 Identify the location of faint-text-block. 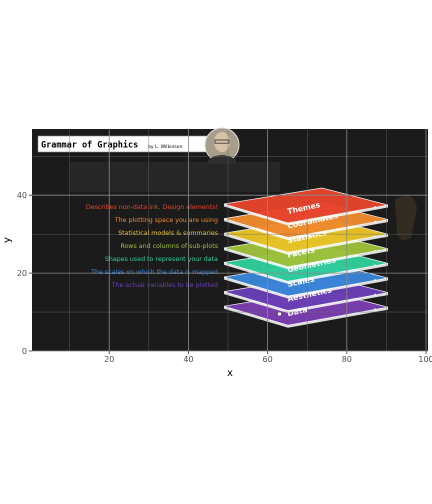
(175, 177).